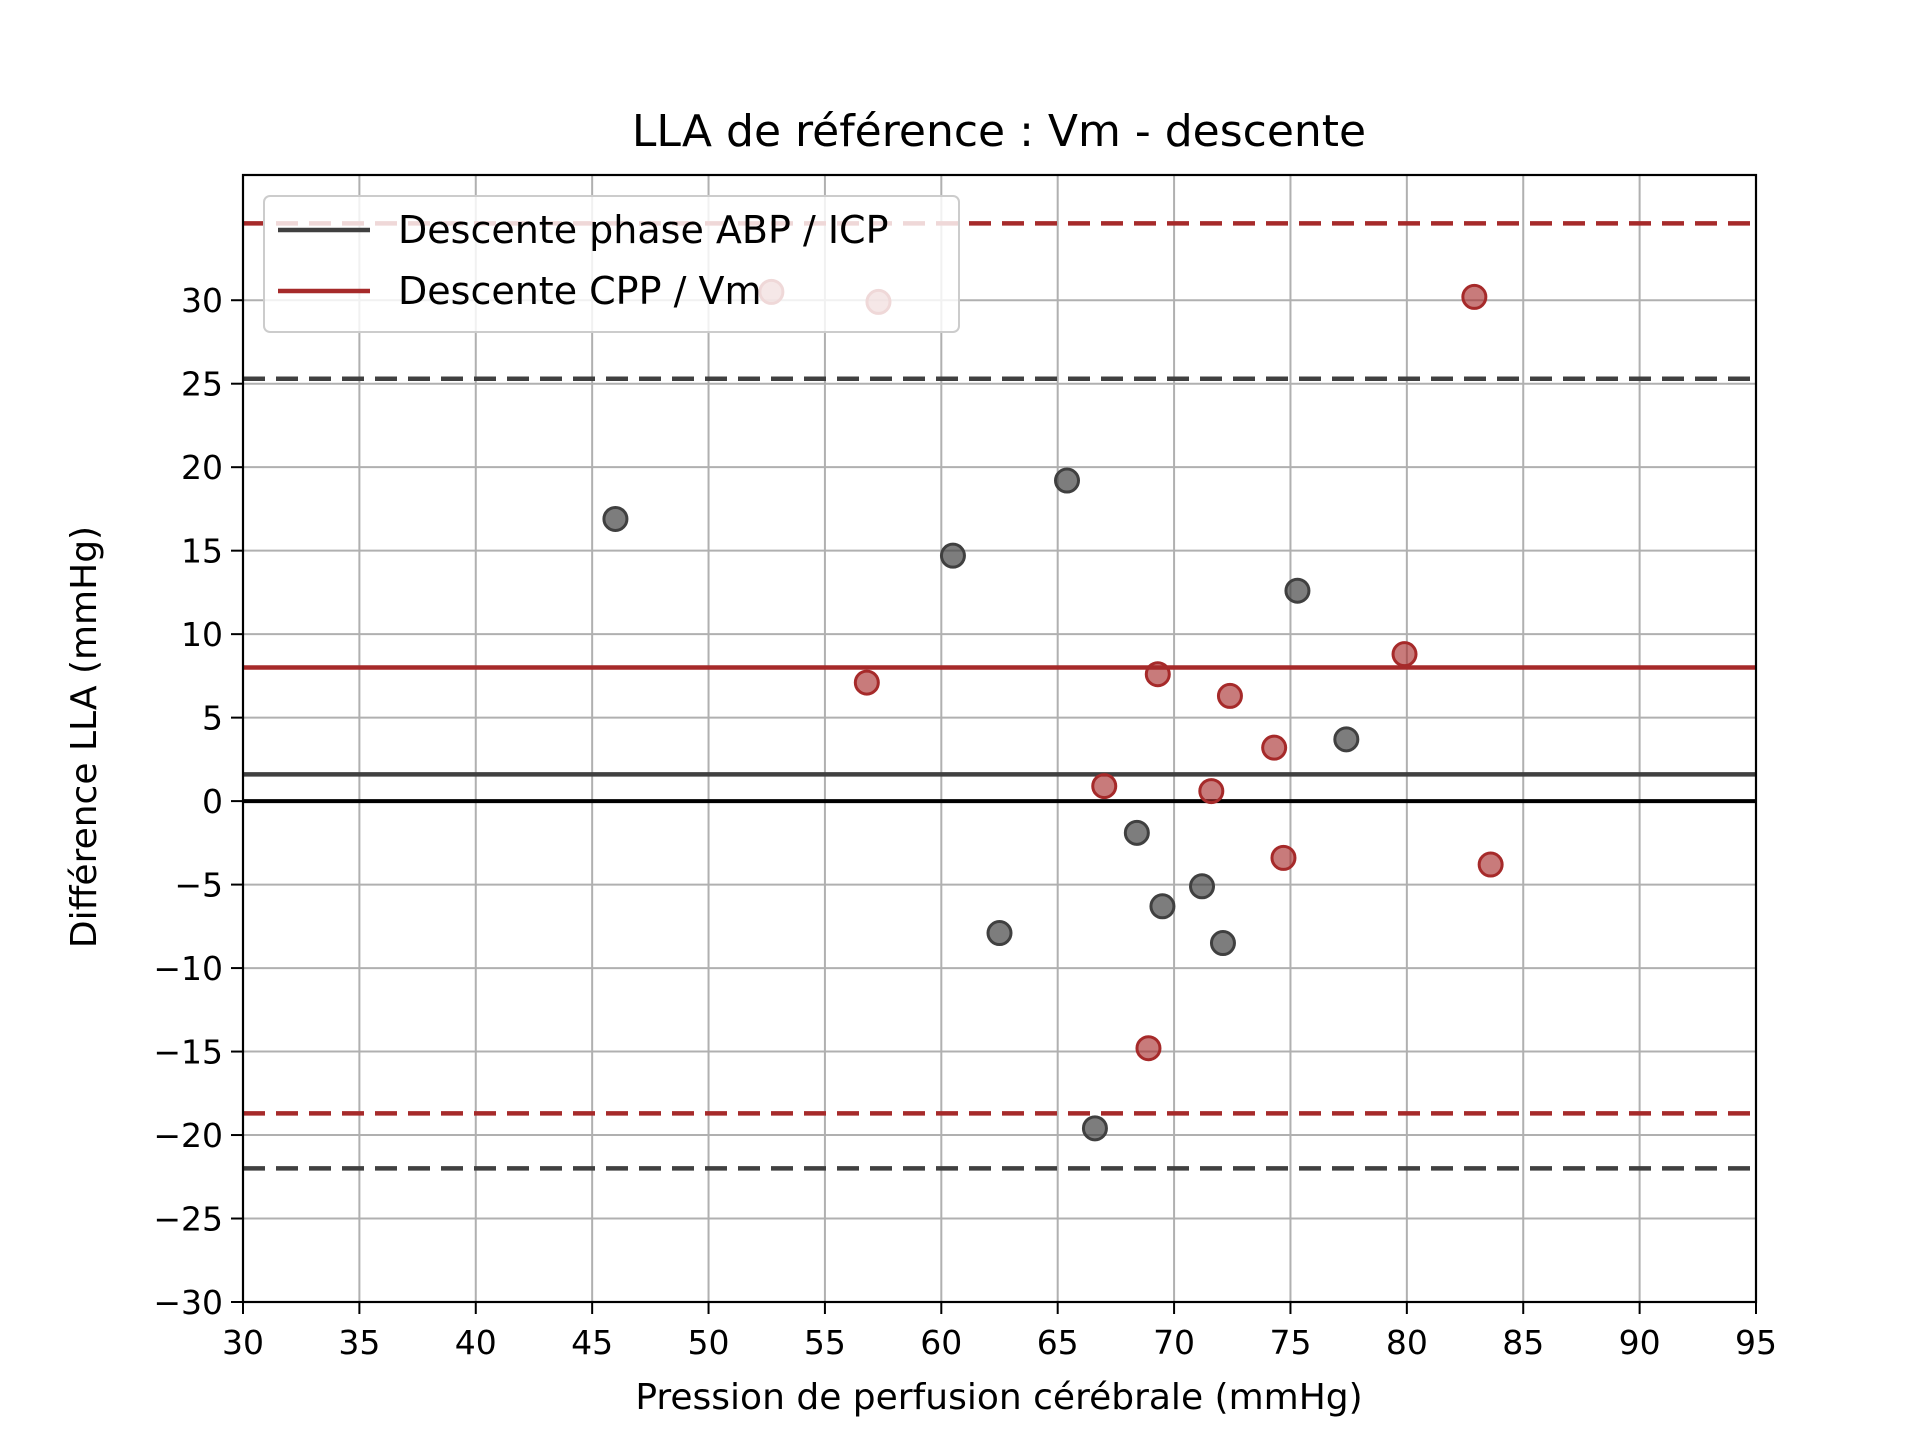  Describe the element at coordinates (202, 467) in the screenshot. I see `y-tick-label: 20` at that location.